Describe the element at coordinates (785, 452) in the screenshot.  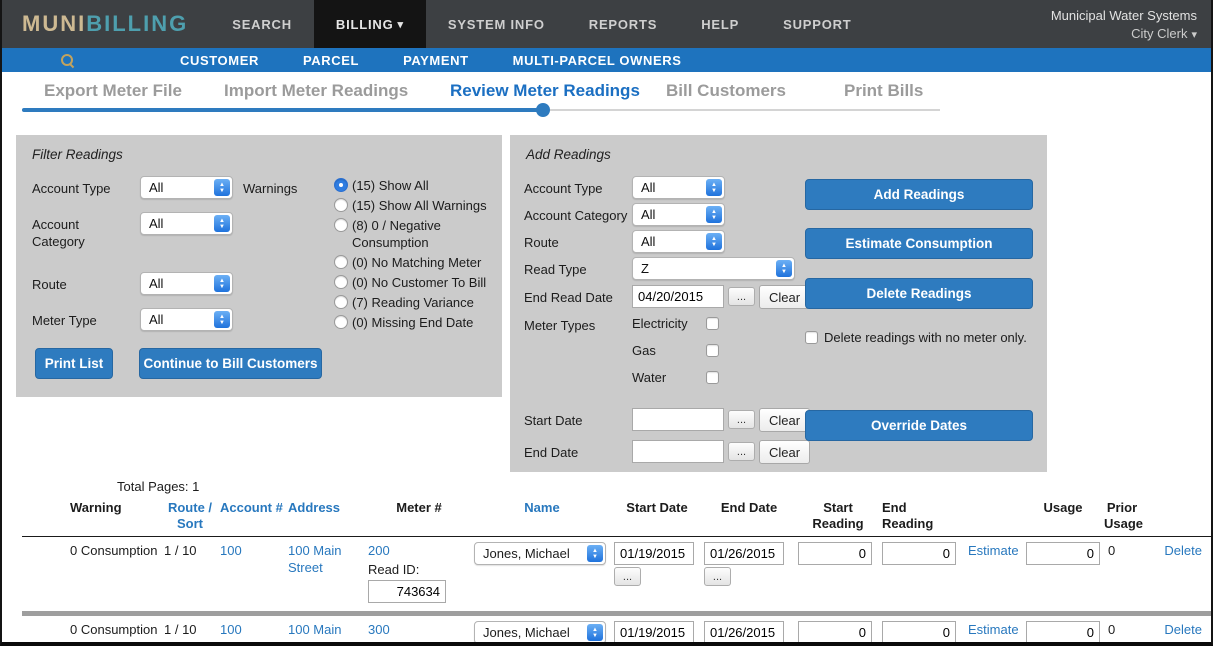
I see `end-date-clear-button: Clear` at that location.